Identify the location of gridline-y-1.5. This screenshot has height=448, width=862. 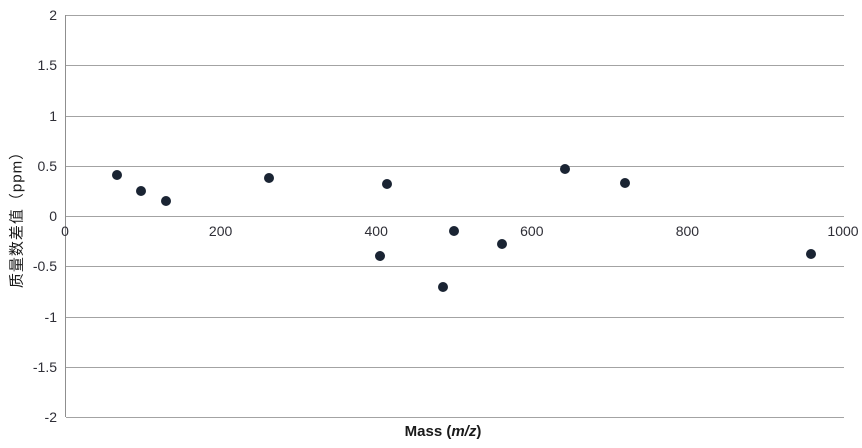
(455, 66).